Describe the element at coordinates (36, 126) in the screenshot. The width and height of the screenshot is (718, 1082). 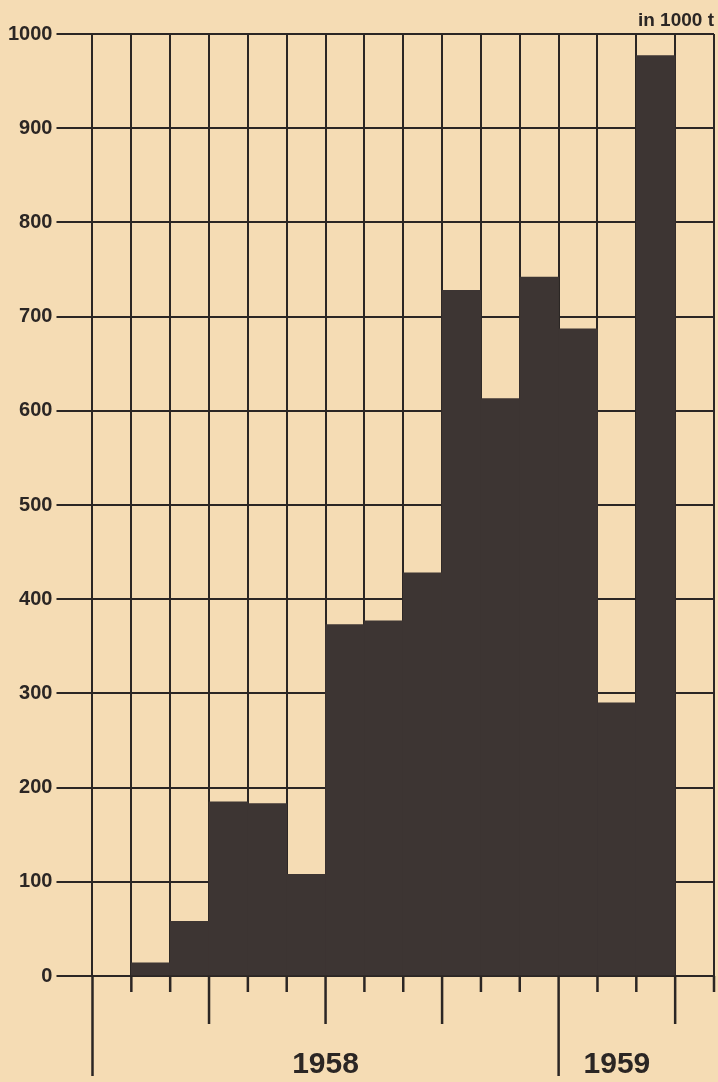
I see `y-tick-label: 900` at that location.